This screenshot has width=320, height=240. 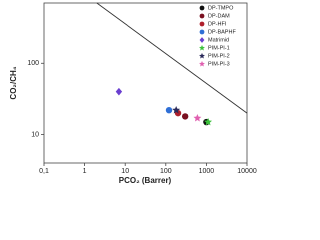 I want to click on x-tick-label: 10, so click(x=125, y=171).